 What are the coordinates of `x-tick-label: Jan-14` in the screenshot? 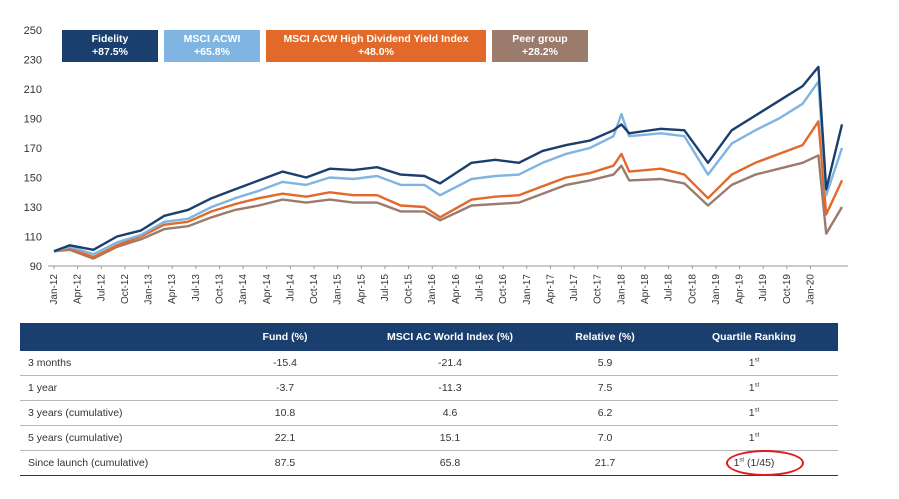 It's located at (243, 289).